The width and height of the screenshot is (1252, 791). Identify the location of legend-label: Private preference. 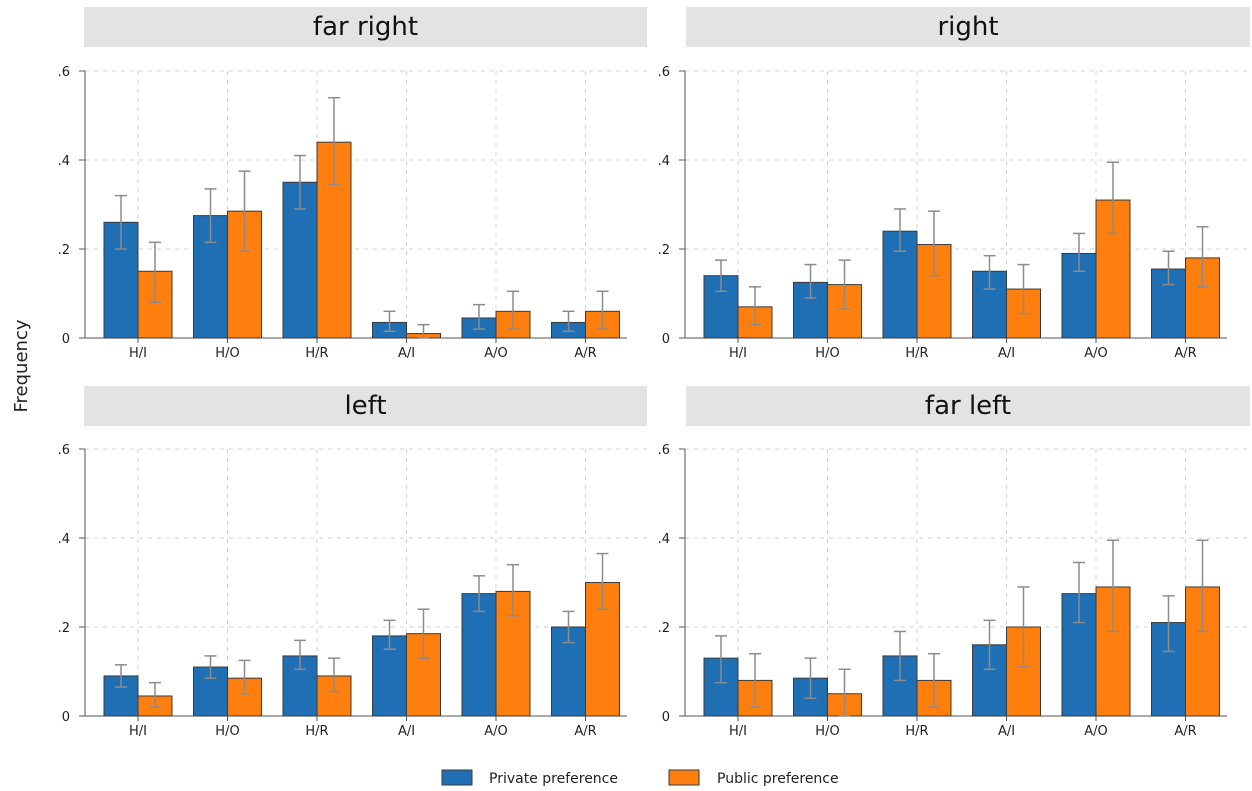
(553, 779).